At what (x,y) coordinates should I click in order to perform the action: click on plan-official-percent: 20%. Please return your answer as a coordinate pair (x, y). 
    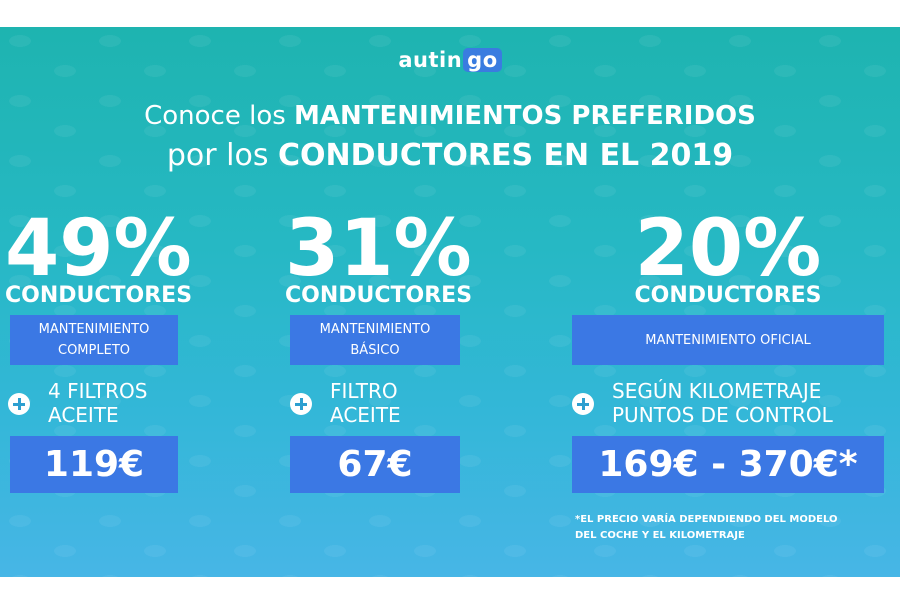
    Looking at the image, I should click on (728, 249).